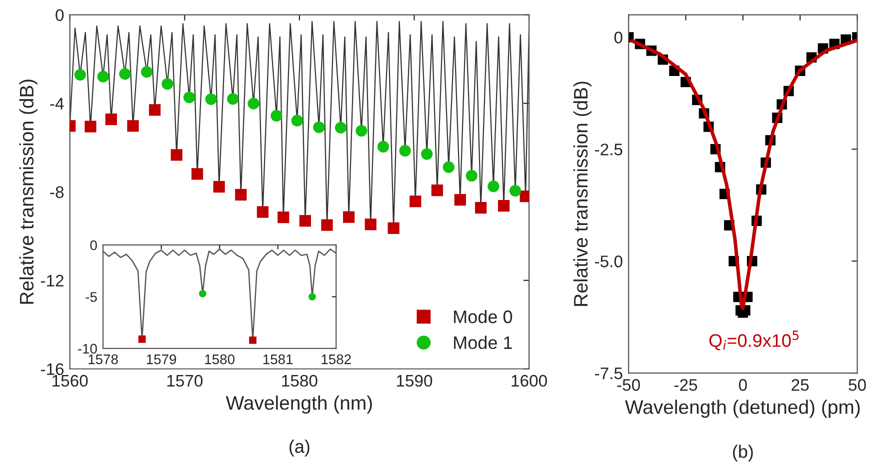  I want to click on legend-label: Mode 1, so click(483, 343).